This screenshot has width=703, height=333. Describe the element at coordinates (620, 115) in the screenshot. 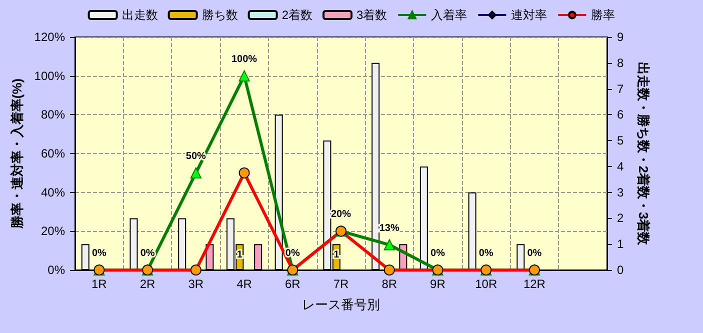

I see `y2-tick-label: 6` at that location.